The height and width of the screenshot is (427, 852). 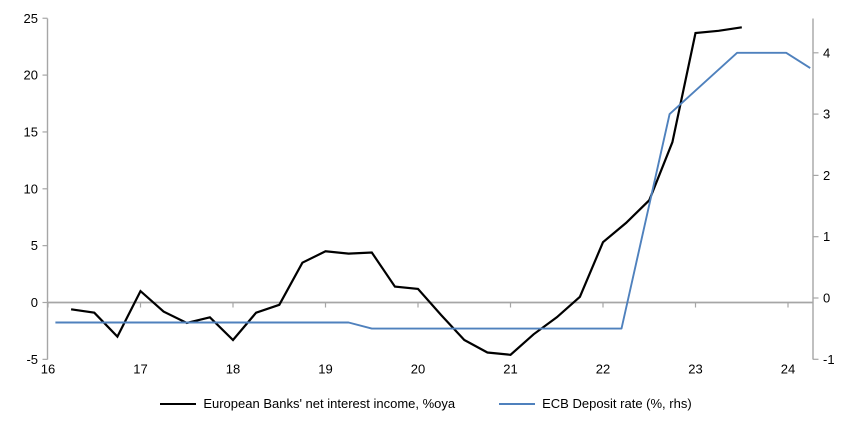 I want to click on legend-item-ecb-deposit-rate: ECB Deposit rate (%, rhs), so click(x=595, y=403).